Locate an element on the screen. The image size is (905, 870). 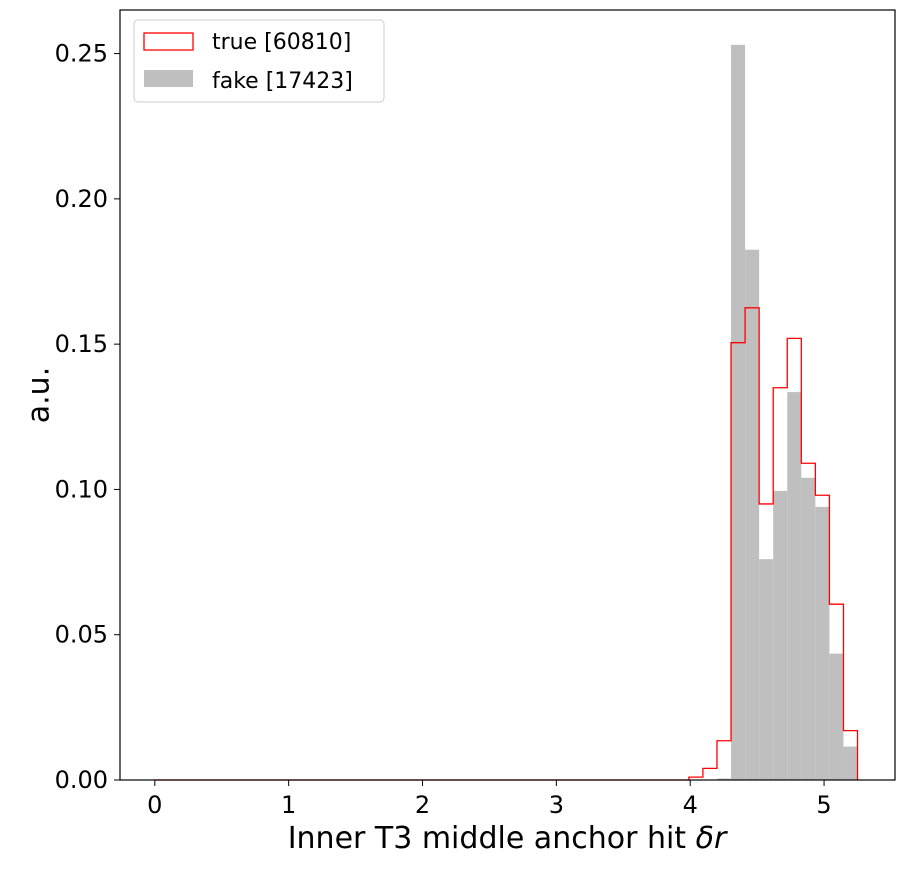
x-axis-label: Inner T3 middle anchor hit δr is located at coordinates (508, 838).